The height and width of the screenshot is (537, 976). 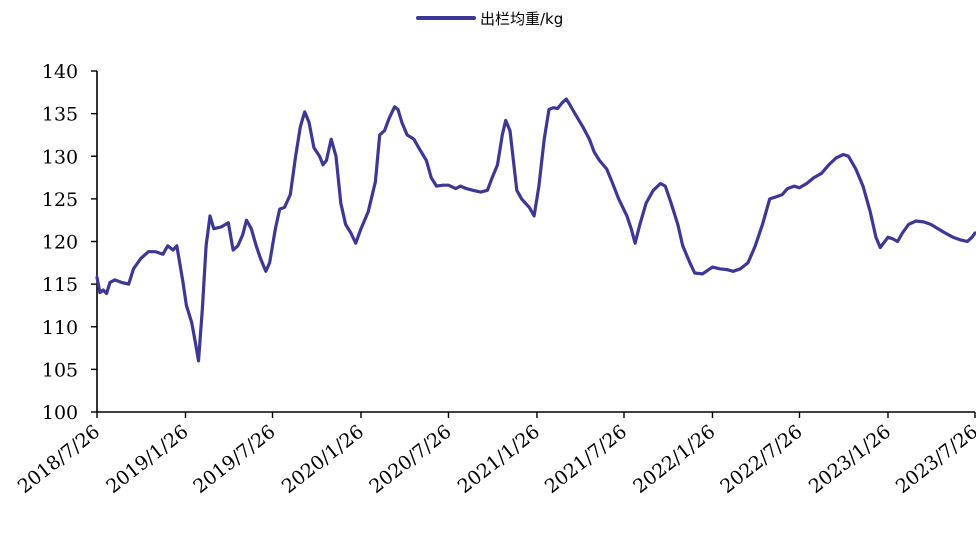 What do you see at coordinates (60, 370) in the screenshot?
I see `y-tick-label: 105` at bounding box center [60, 370].